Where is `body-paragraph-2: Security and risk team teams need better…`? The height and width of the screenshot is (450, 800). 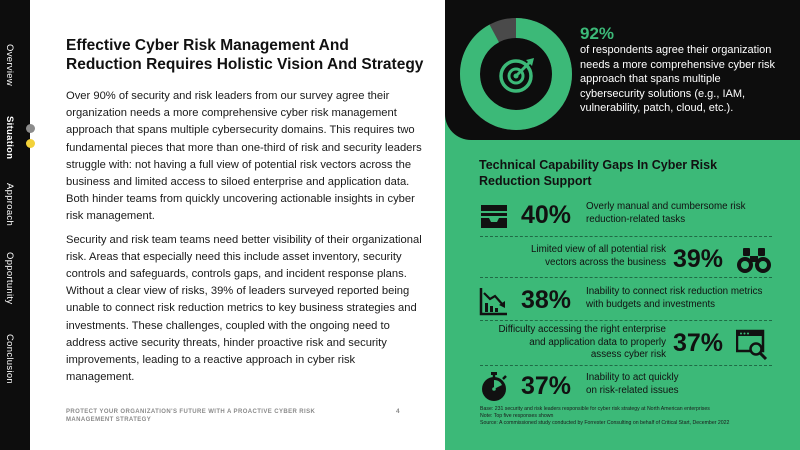
body-paragraph-2: Security and risk team teams need better… is located at coordinates (244, 308).